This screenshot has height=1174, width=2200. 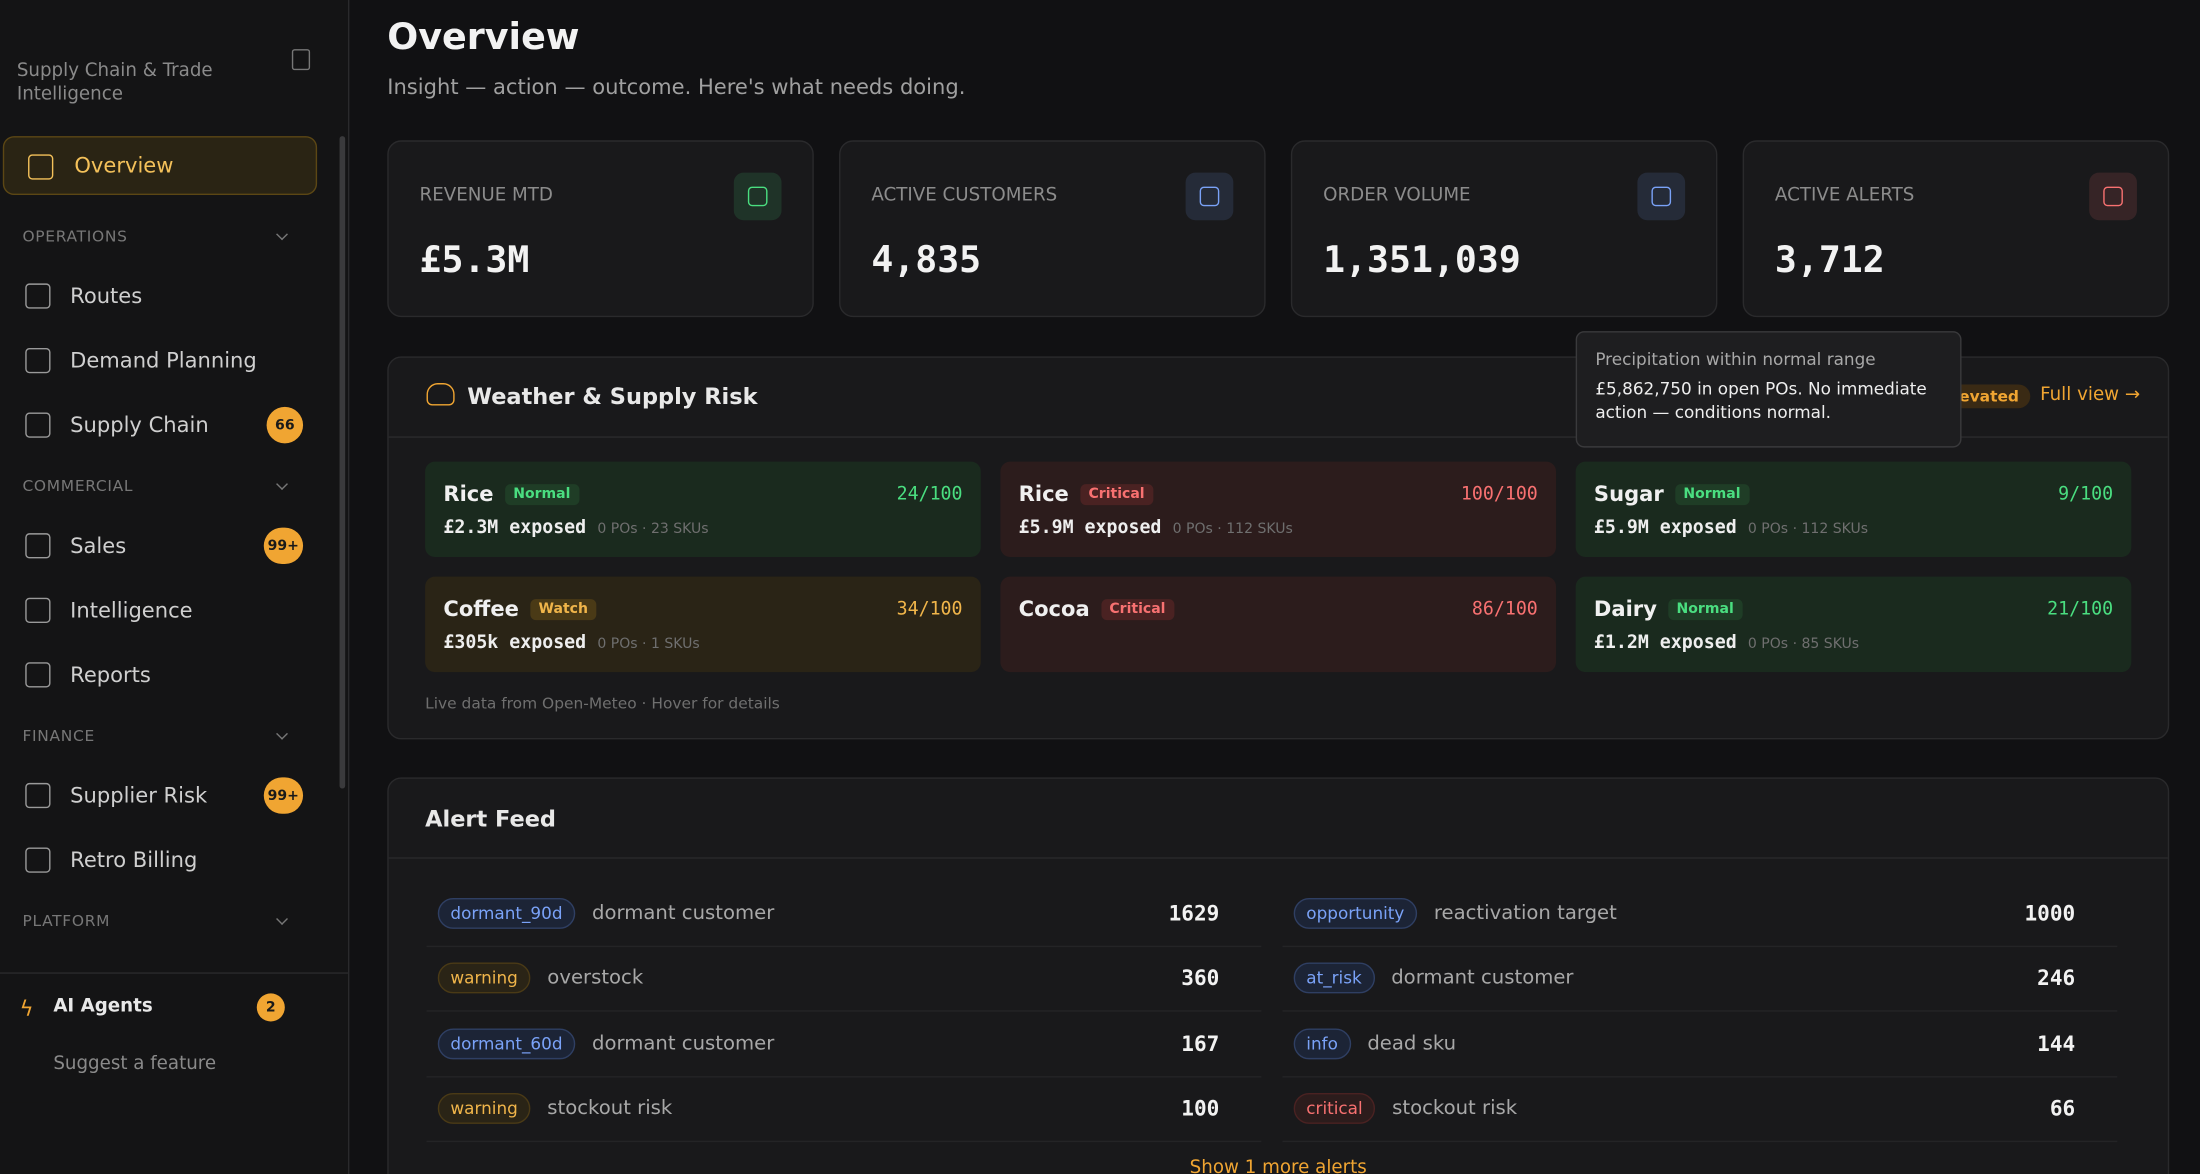 I want to click on show-more: Show 1 more alerts, so click(x=1278, y=1165).